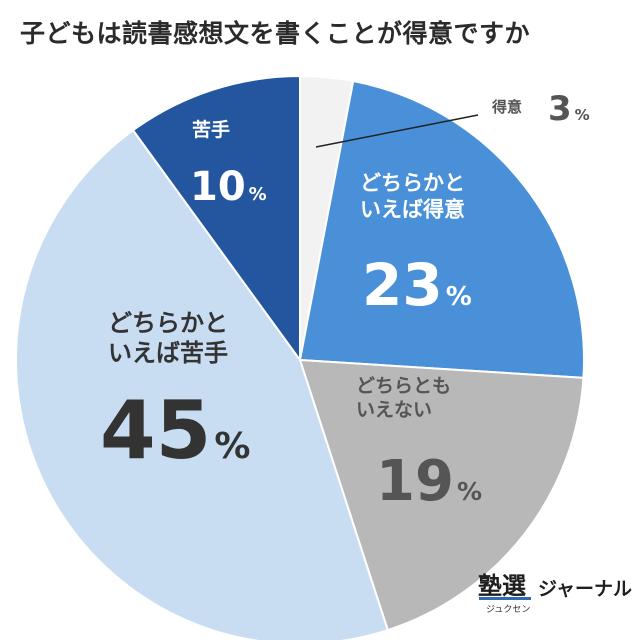 Image resolution: width=640 pixels, height=640 pixels. What do you see at coordinates (216, 219) in the screenshot?
I see `pie-slice` at bounding box center [216, 219].